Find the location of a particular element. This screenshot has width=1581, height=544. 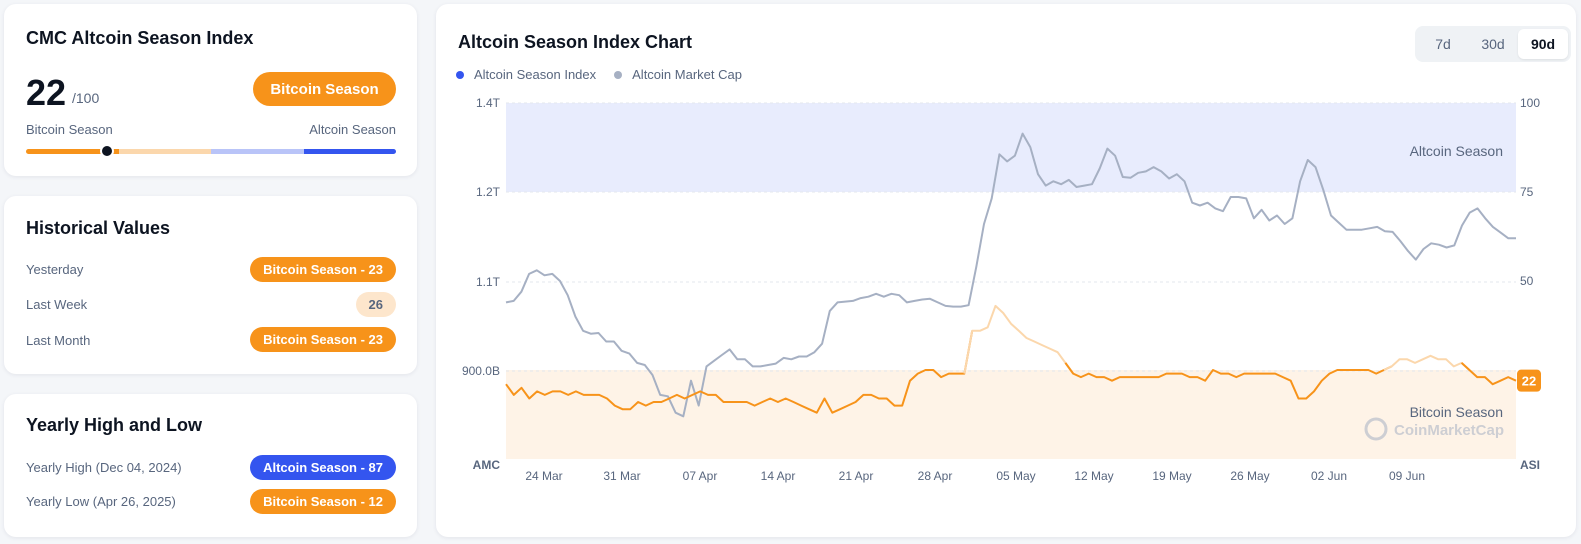

historical-row-label: Yesterday is located at coordinates (55, 269).